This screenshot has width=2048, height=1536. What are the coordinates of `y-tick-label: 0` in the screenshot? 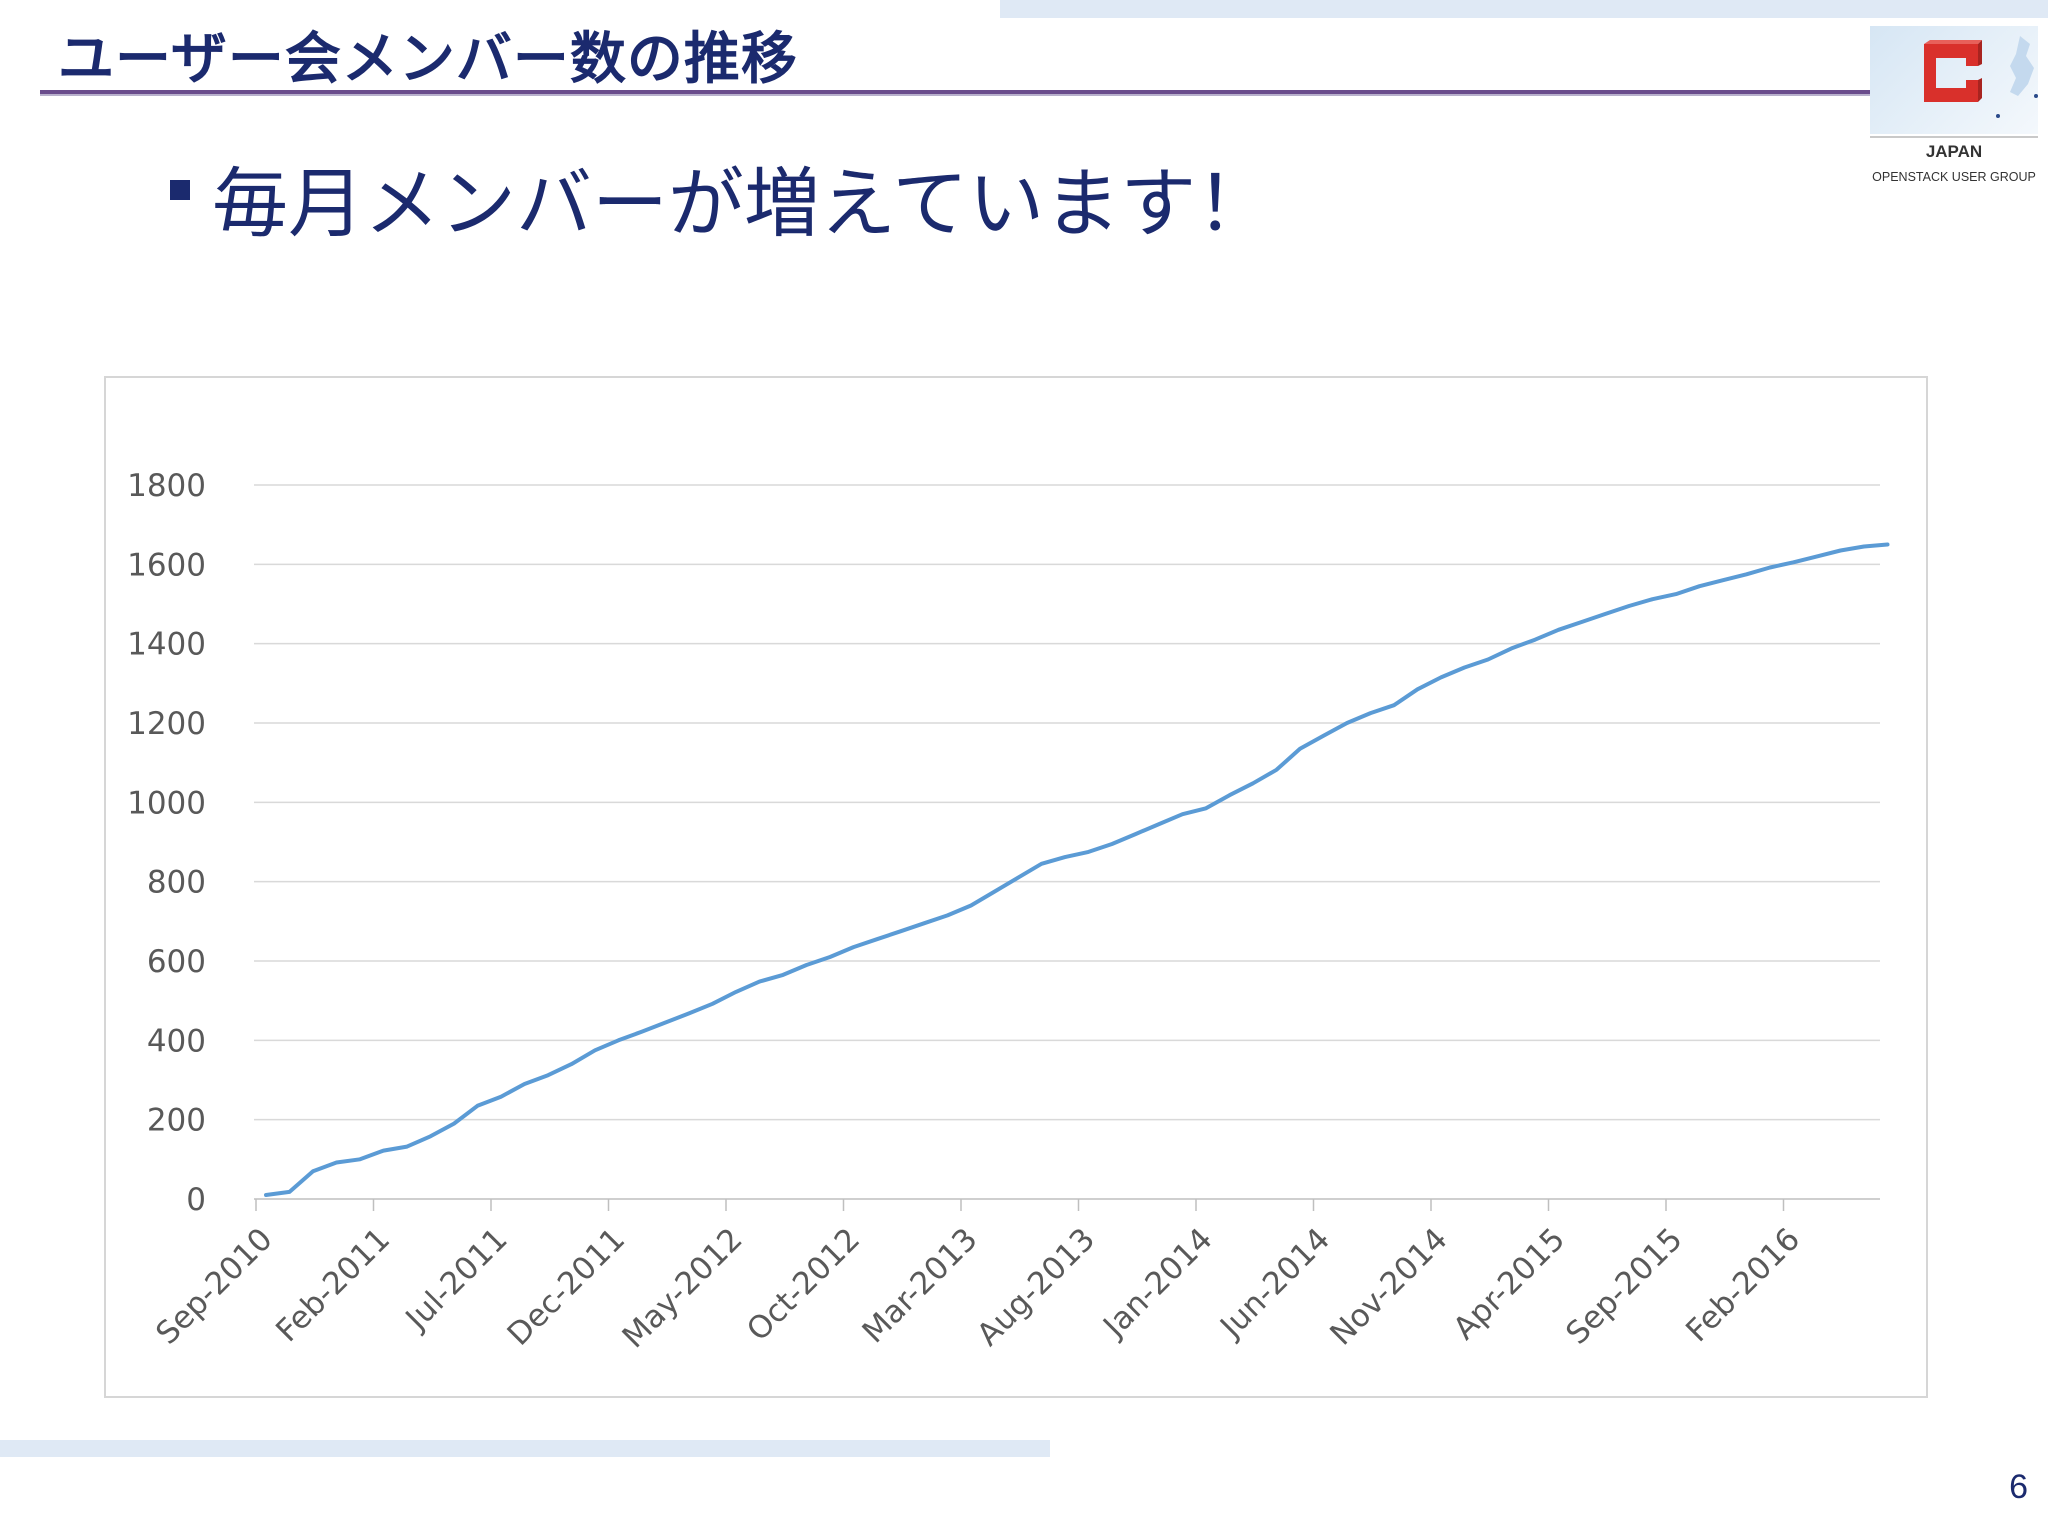 It's located at (196, 1200).